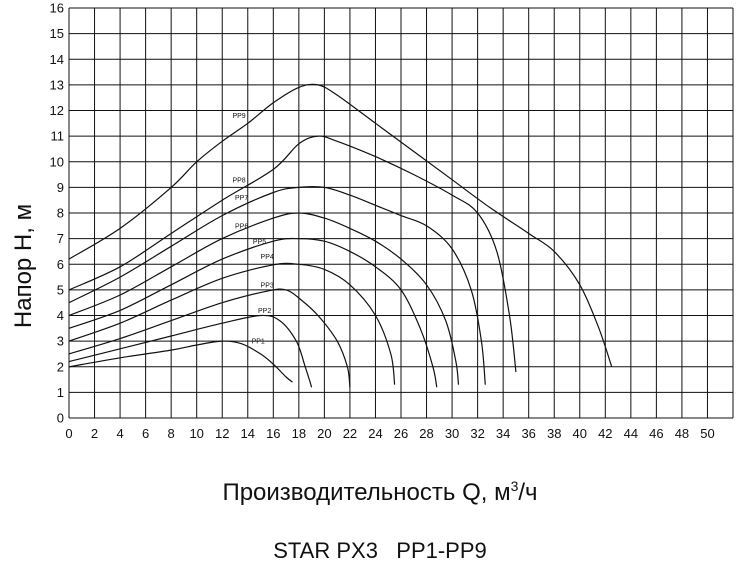  Describe the element at coordinates (196, 433) in the screenshot. I see `x-tick-label: 10` at that location.